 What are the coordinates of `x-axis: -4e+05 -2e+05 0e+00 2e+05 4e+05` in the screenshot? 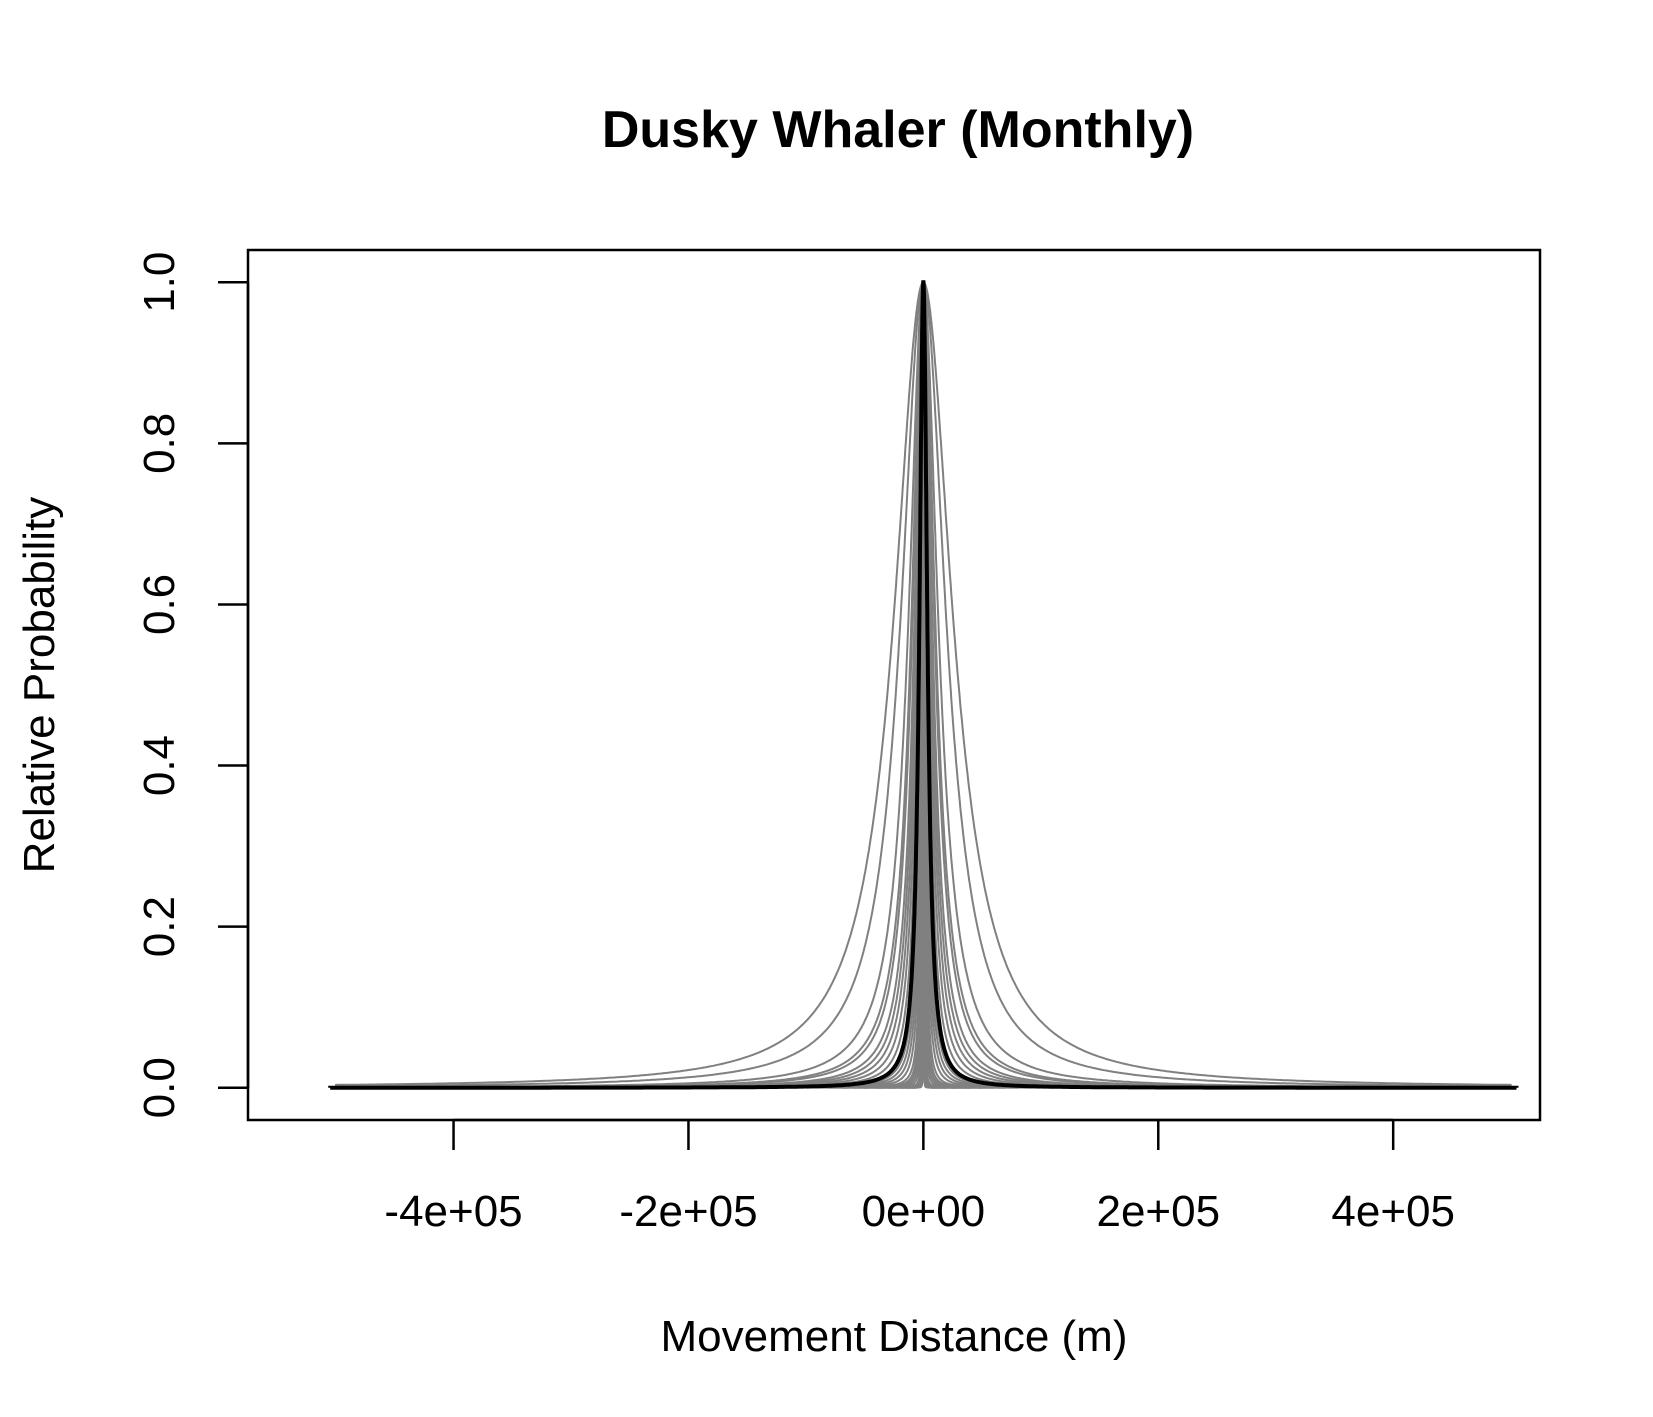 It's located at (919, 1177).